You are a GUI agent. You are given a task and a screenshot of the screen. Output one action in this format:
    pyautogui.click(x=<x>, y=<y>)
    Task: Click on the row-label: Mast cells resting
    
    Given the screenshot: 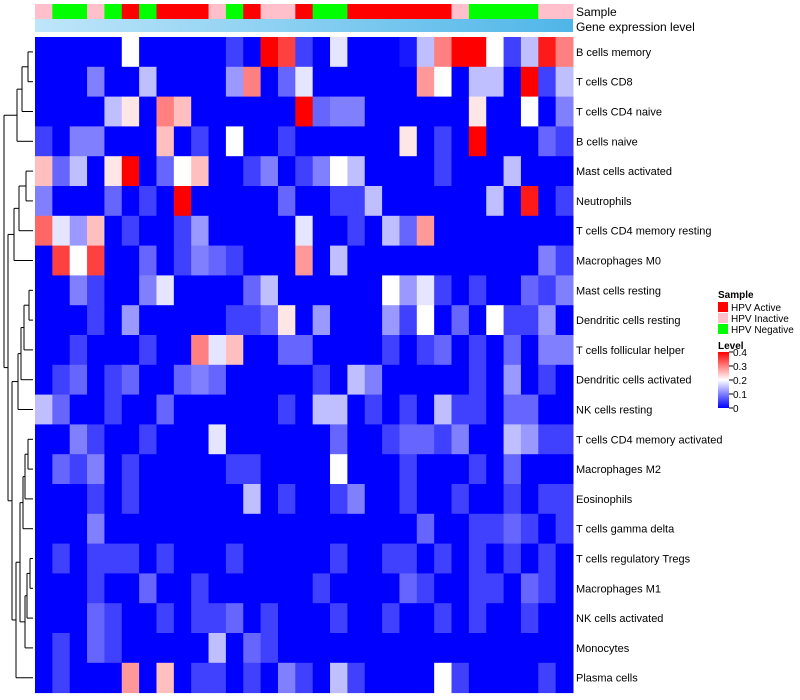 What is the action you would take?
    pyautogui.click(x=618, y=291)
    